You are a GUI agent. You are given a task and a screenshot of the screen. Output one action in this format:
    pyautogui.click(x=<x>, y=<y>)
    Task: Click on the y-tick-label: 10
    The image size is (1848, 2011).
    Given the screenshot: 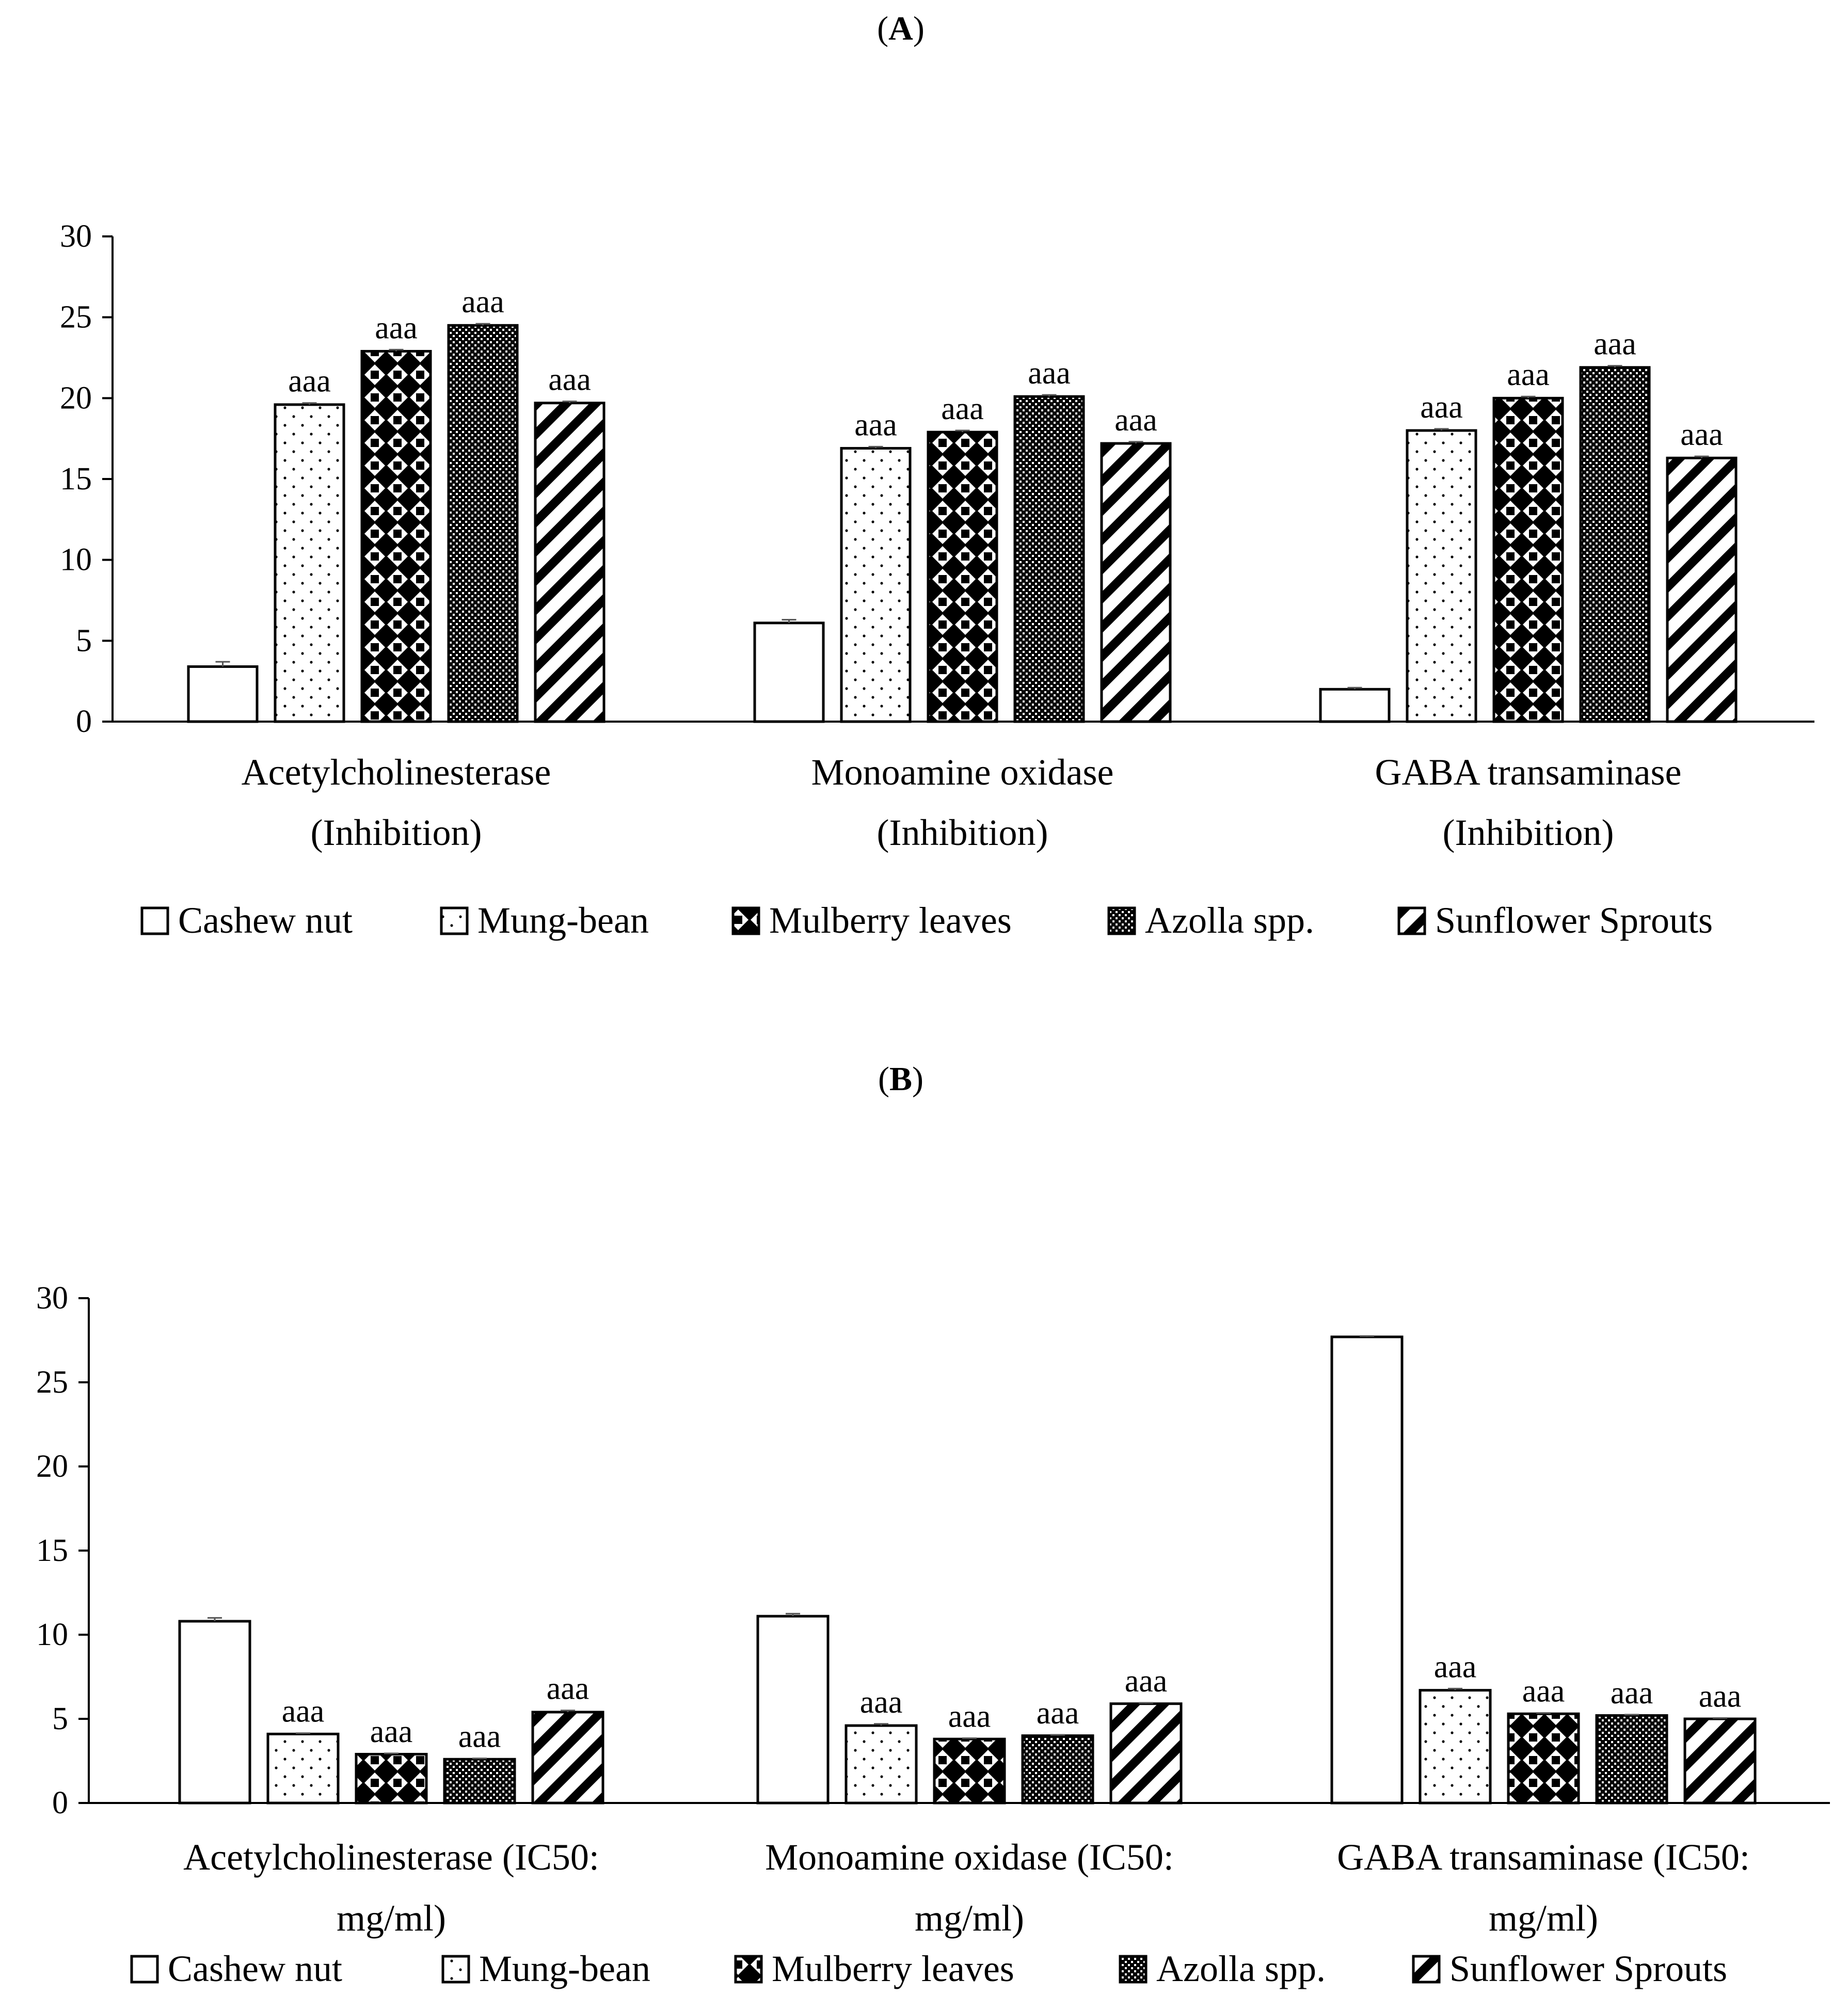 What is the action you would take?
    pyautogui.click(x=52, y=1634)
    